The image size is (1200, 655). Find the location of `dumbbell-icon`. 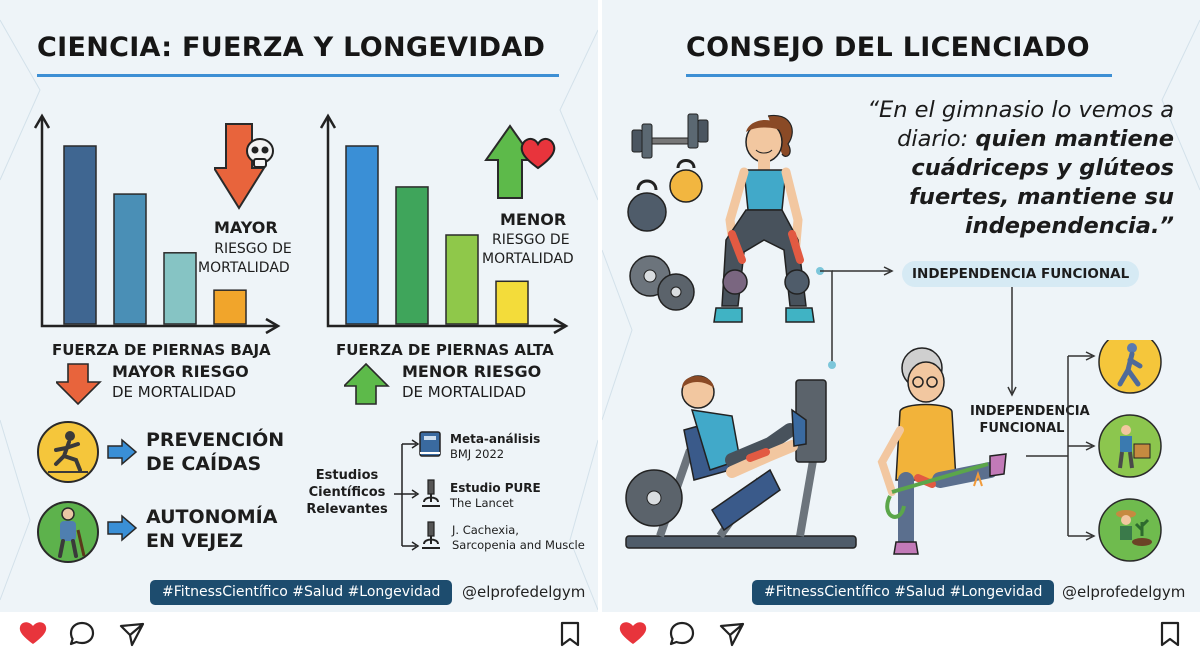

dumbbell-icon is located at coordinates (670, 136).